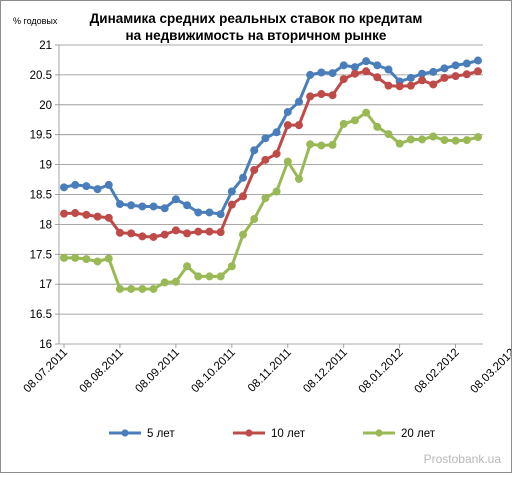  Describe the element at coordinates (381, 371) in the screenshot. I see `x-tick-label: 08.01.2012` at that location.